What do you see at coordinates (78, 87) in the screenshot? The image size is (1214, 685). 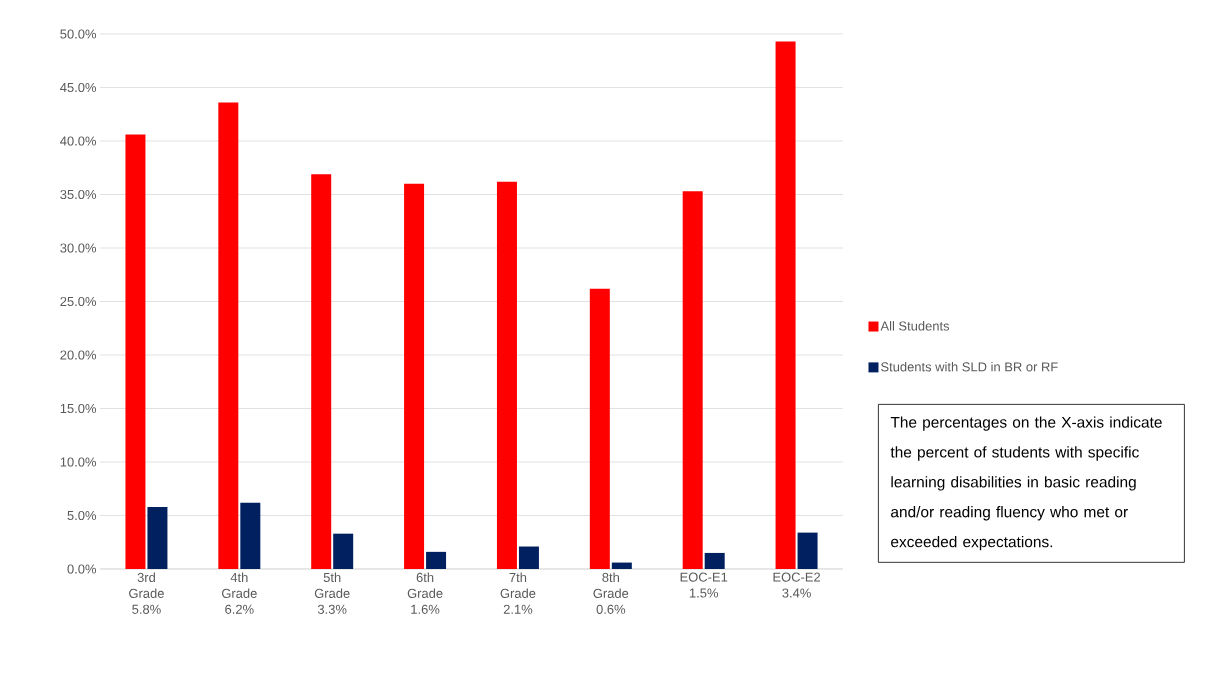 I see `y-tick-label: 45.0%` at bounding box center [78, 87].